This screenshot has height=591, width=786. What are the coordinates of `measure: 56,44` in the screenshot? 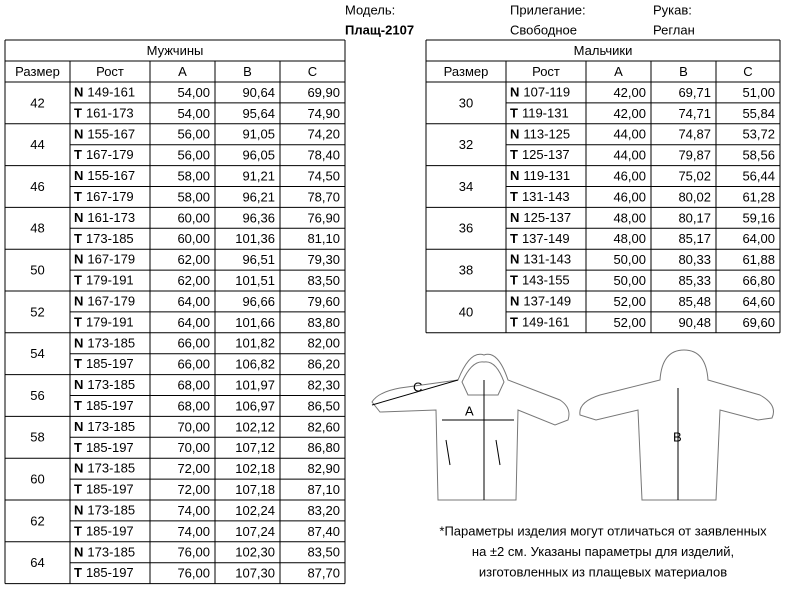 It's located at (758, 175).